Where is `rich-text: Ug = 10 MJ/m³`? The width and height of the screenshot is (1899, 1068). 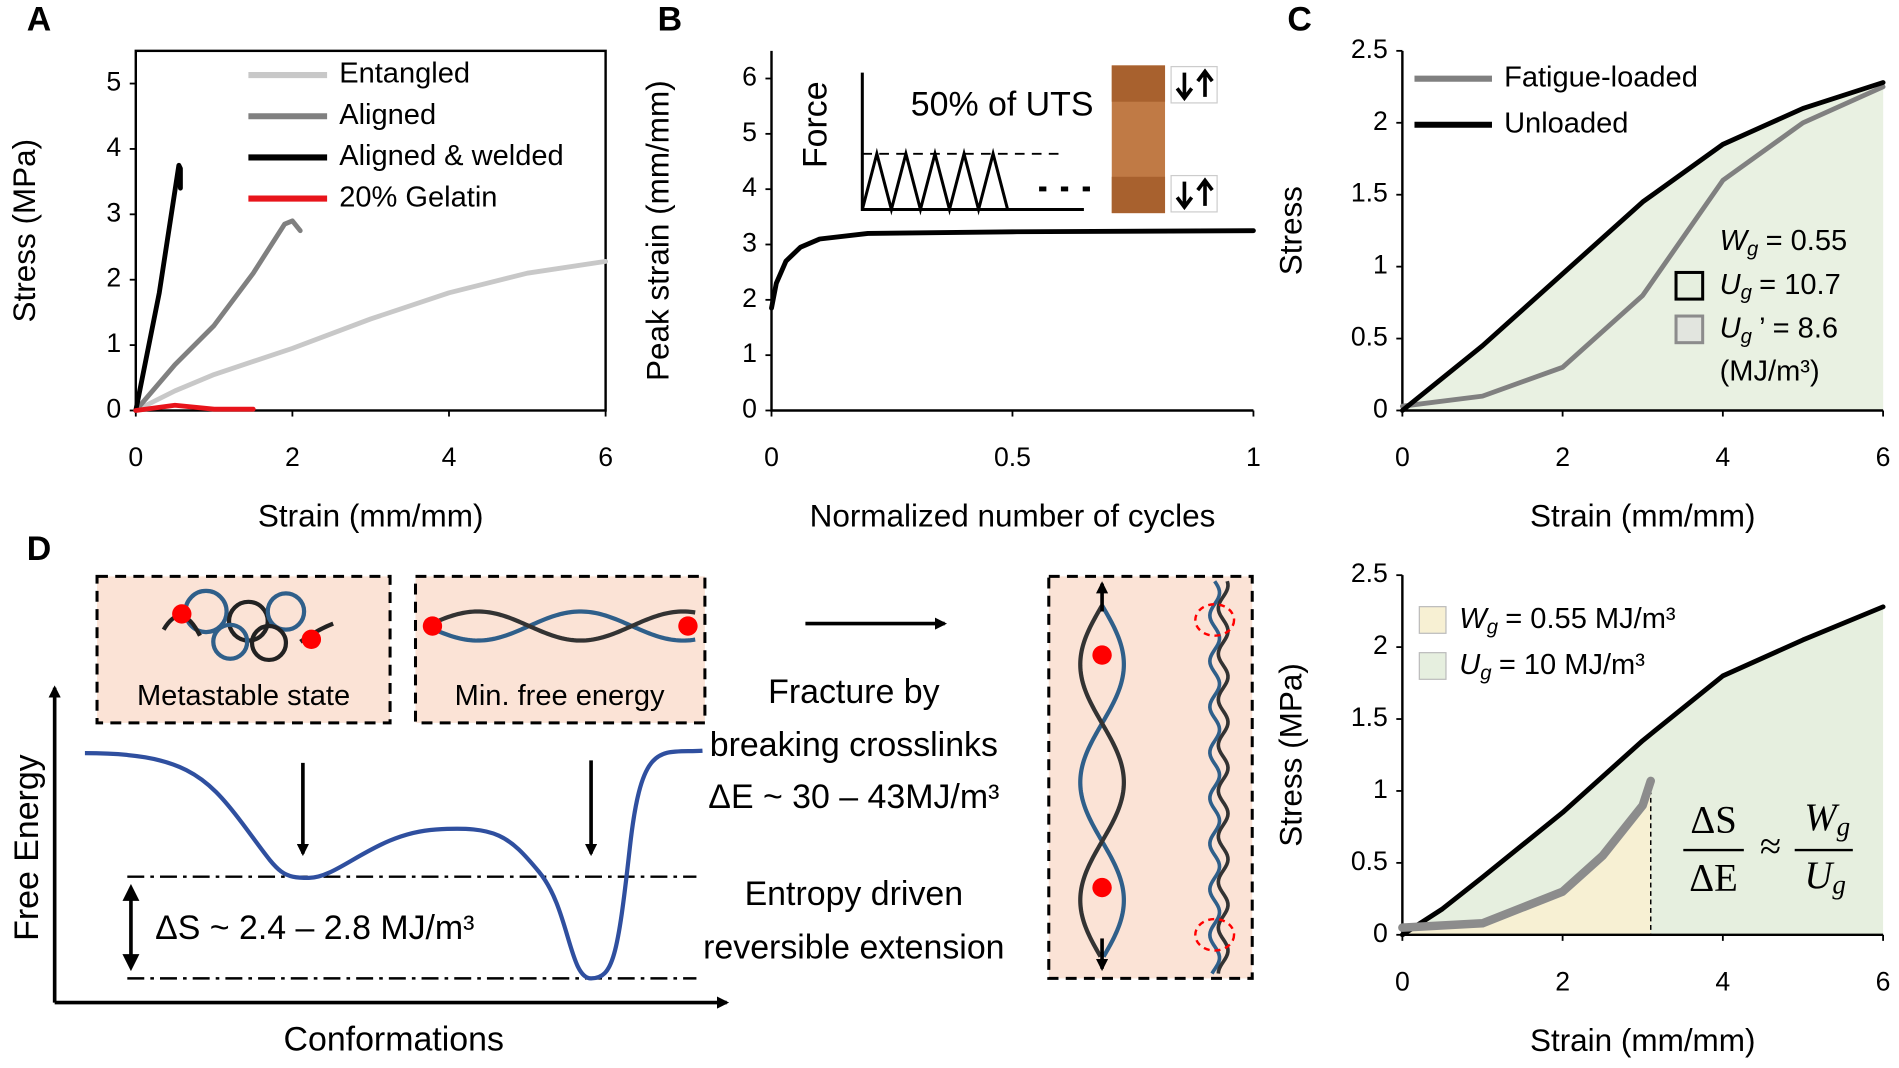 rich-text: Ug = 10 MJ/m³ is located at coordinates (1552, 667).